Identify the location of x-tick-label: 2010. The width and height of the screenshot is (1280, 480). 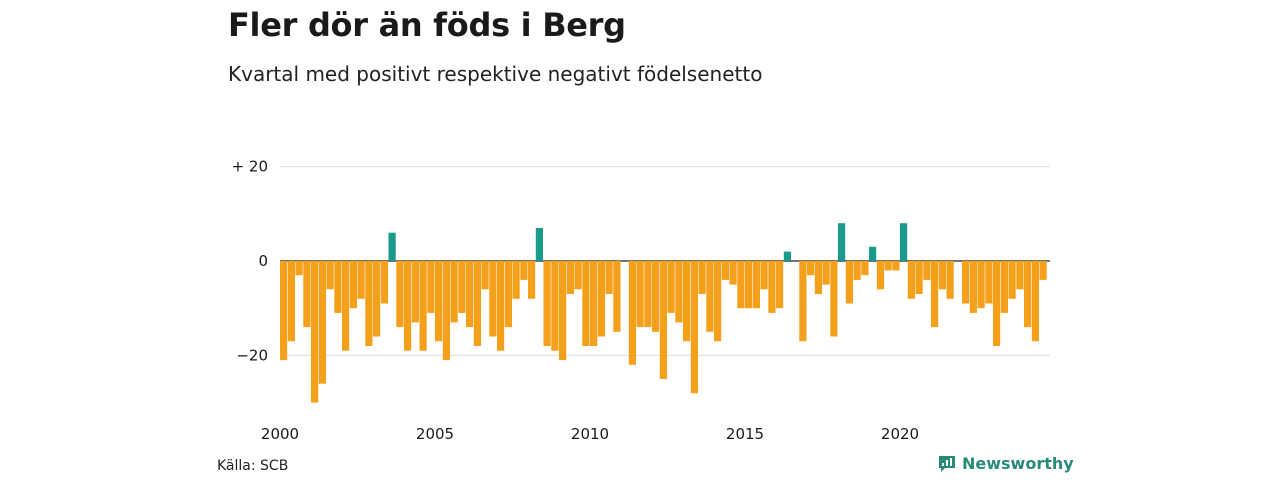
(590, 434).